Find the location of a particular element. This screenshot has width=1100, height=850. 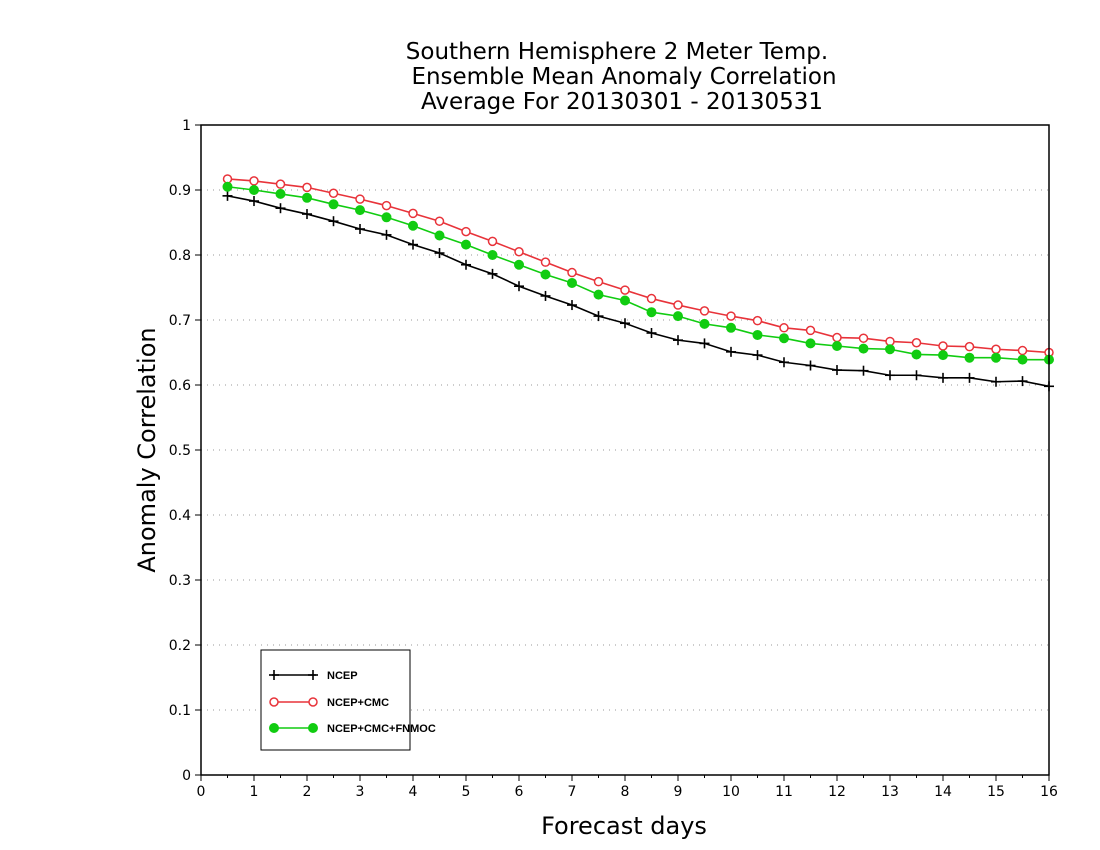

x-tick-label: 10 is located at coordinates (731, 792).